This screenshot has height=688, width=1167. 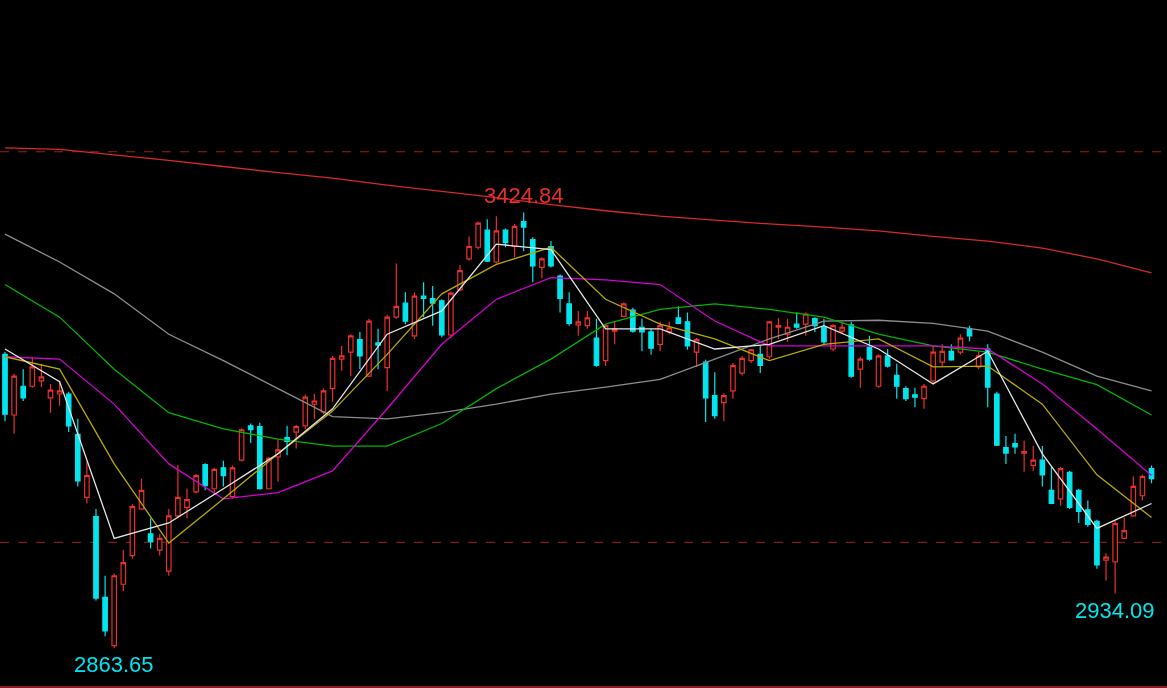 I want to click on annotation: 2934.09, so click(x=1115, y=610).